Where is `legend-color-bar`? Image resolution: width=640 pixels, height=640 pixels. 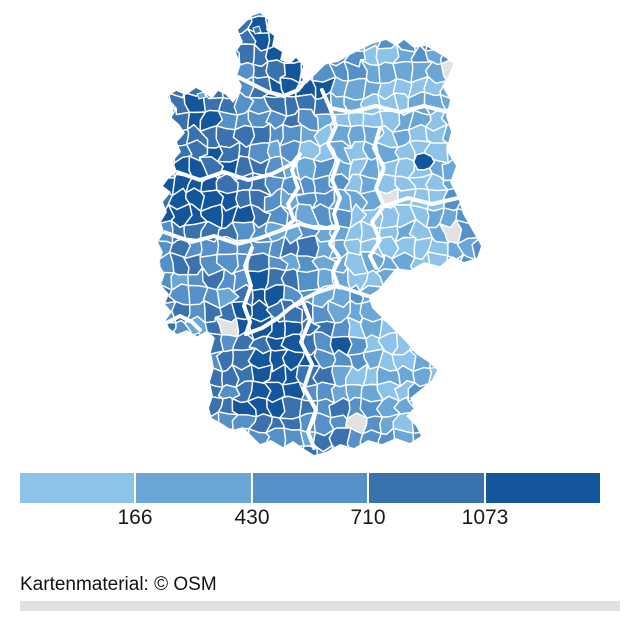 legend-color-bar is located at coordinates (310, 488).